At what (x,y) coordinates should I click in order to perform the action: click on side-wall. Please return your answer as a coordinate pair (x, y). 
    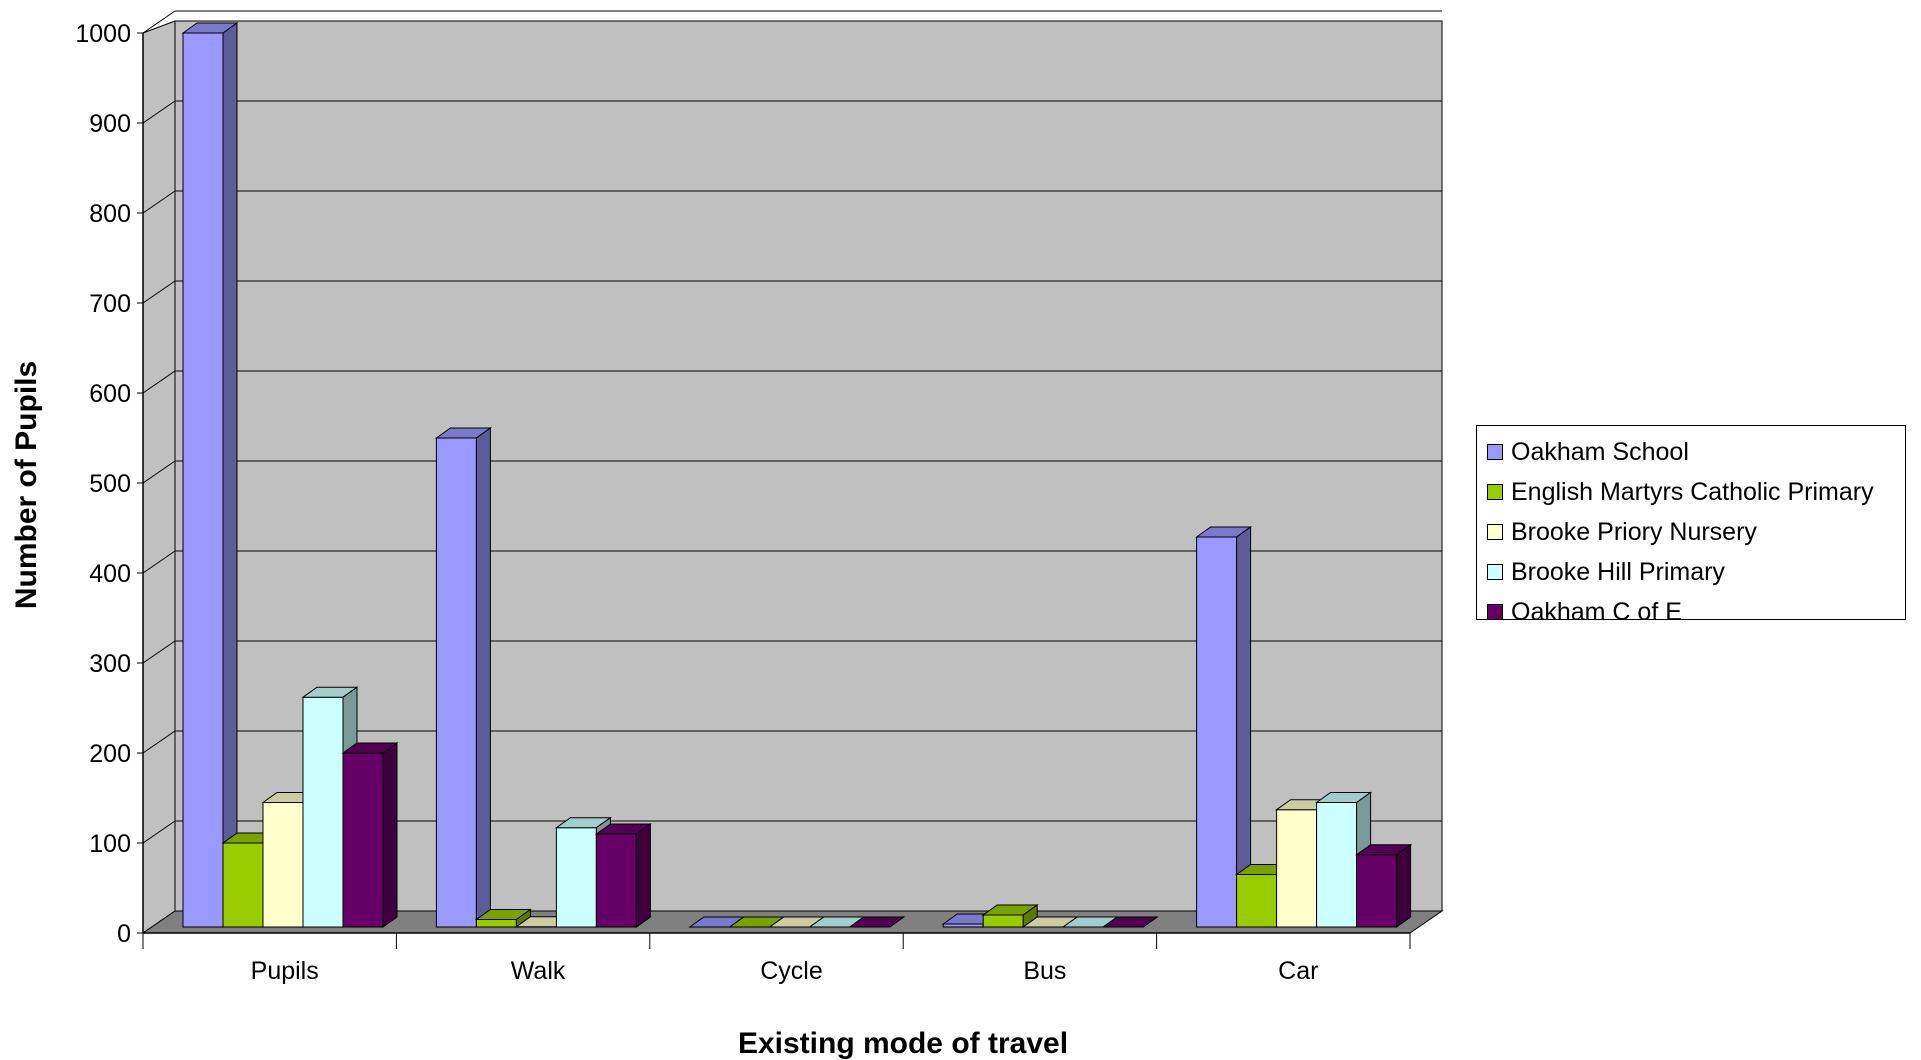
    Looking at the image, I should click on (159, 477).